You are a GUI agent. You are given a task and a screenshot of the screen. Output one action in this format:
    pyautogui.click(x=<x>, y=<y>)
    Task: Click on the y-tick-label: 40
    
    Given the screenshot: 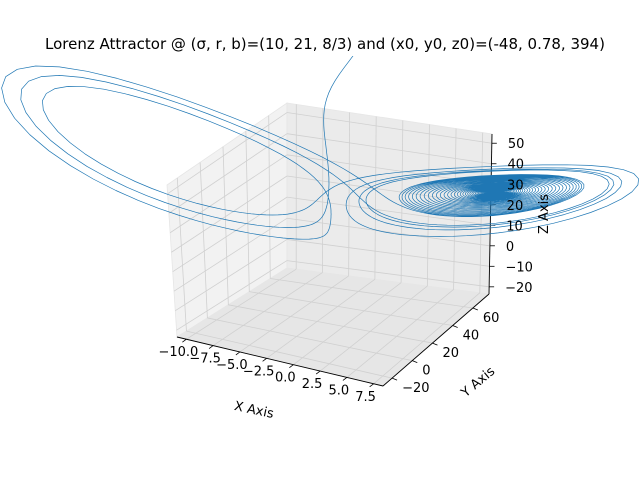 What is the action you would take?
    pyautogui.click(x=471, y=336)
    